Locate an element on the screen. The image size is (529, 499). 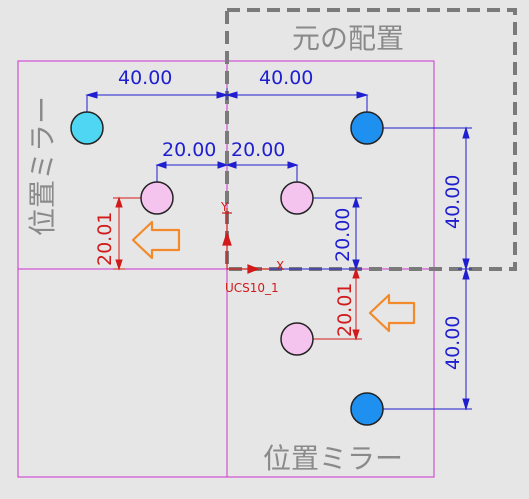
dim-vertical-mid-label: 20.00 is located at coordinates (343, 235).